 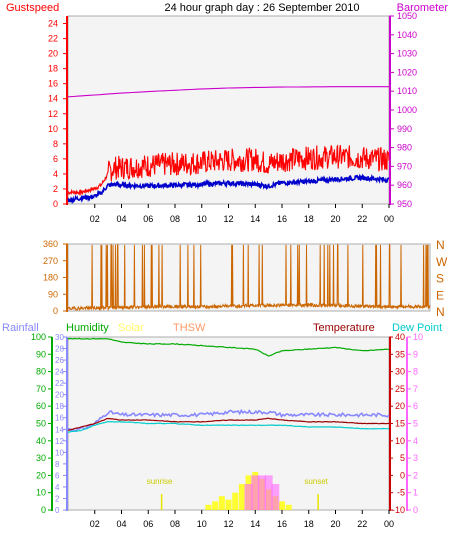 What do you see at coordinates (41, 475) in the screenshot?
I see `humidity-y-tick-label: 20` at bounding box center [41, 475].